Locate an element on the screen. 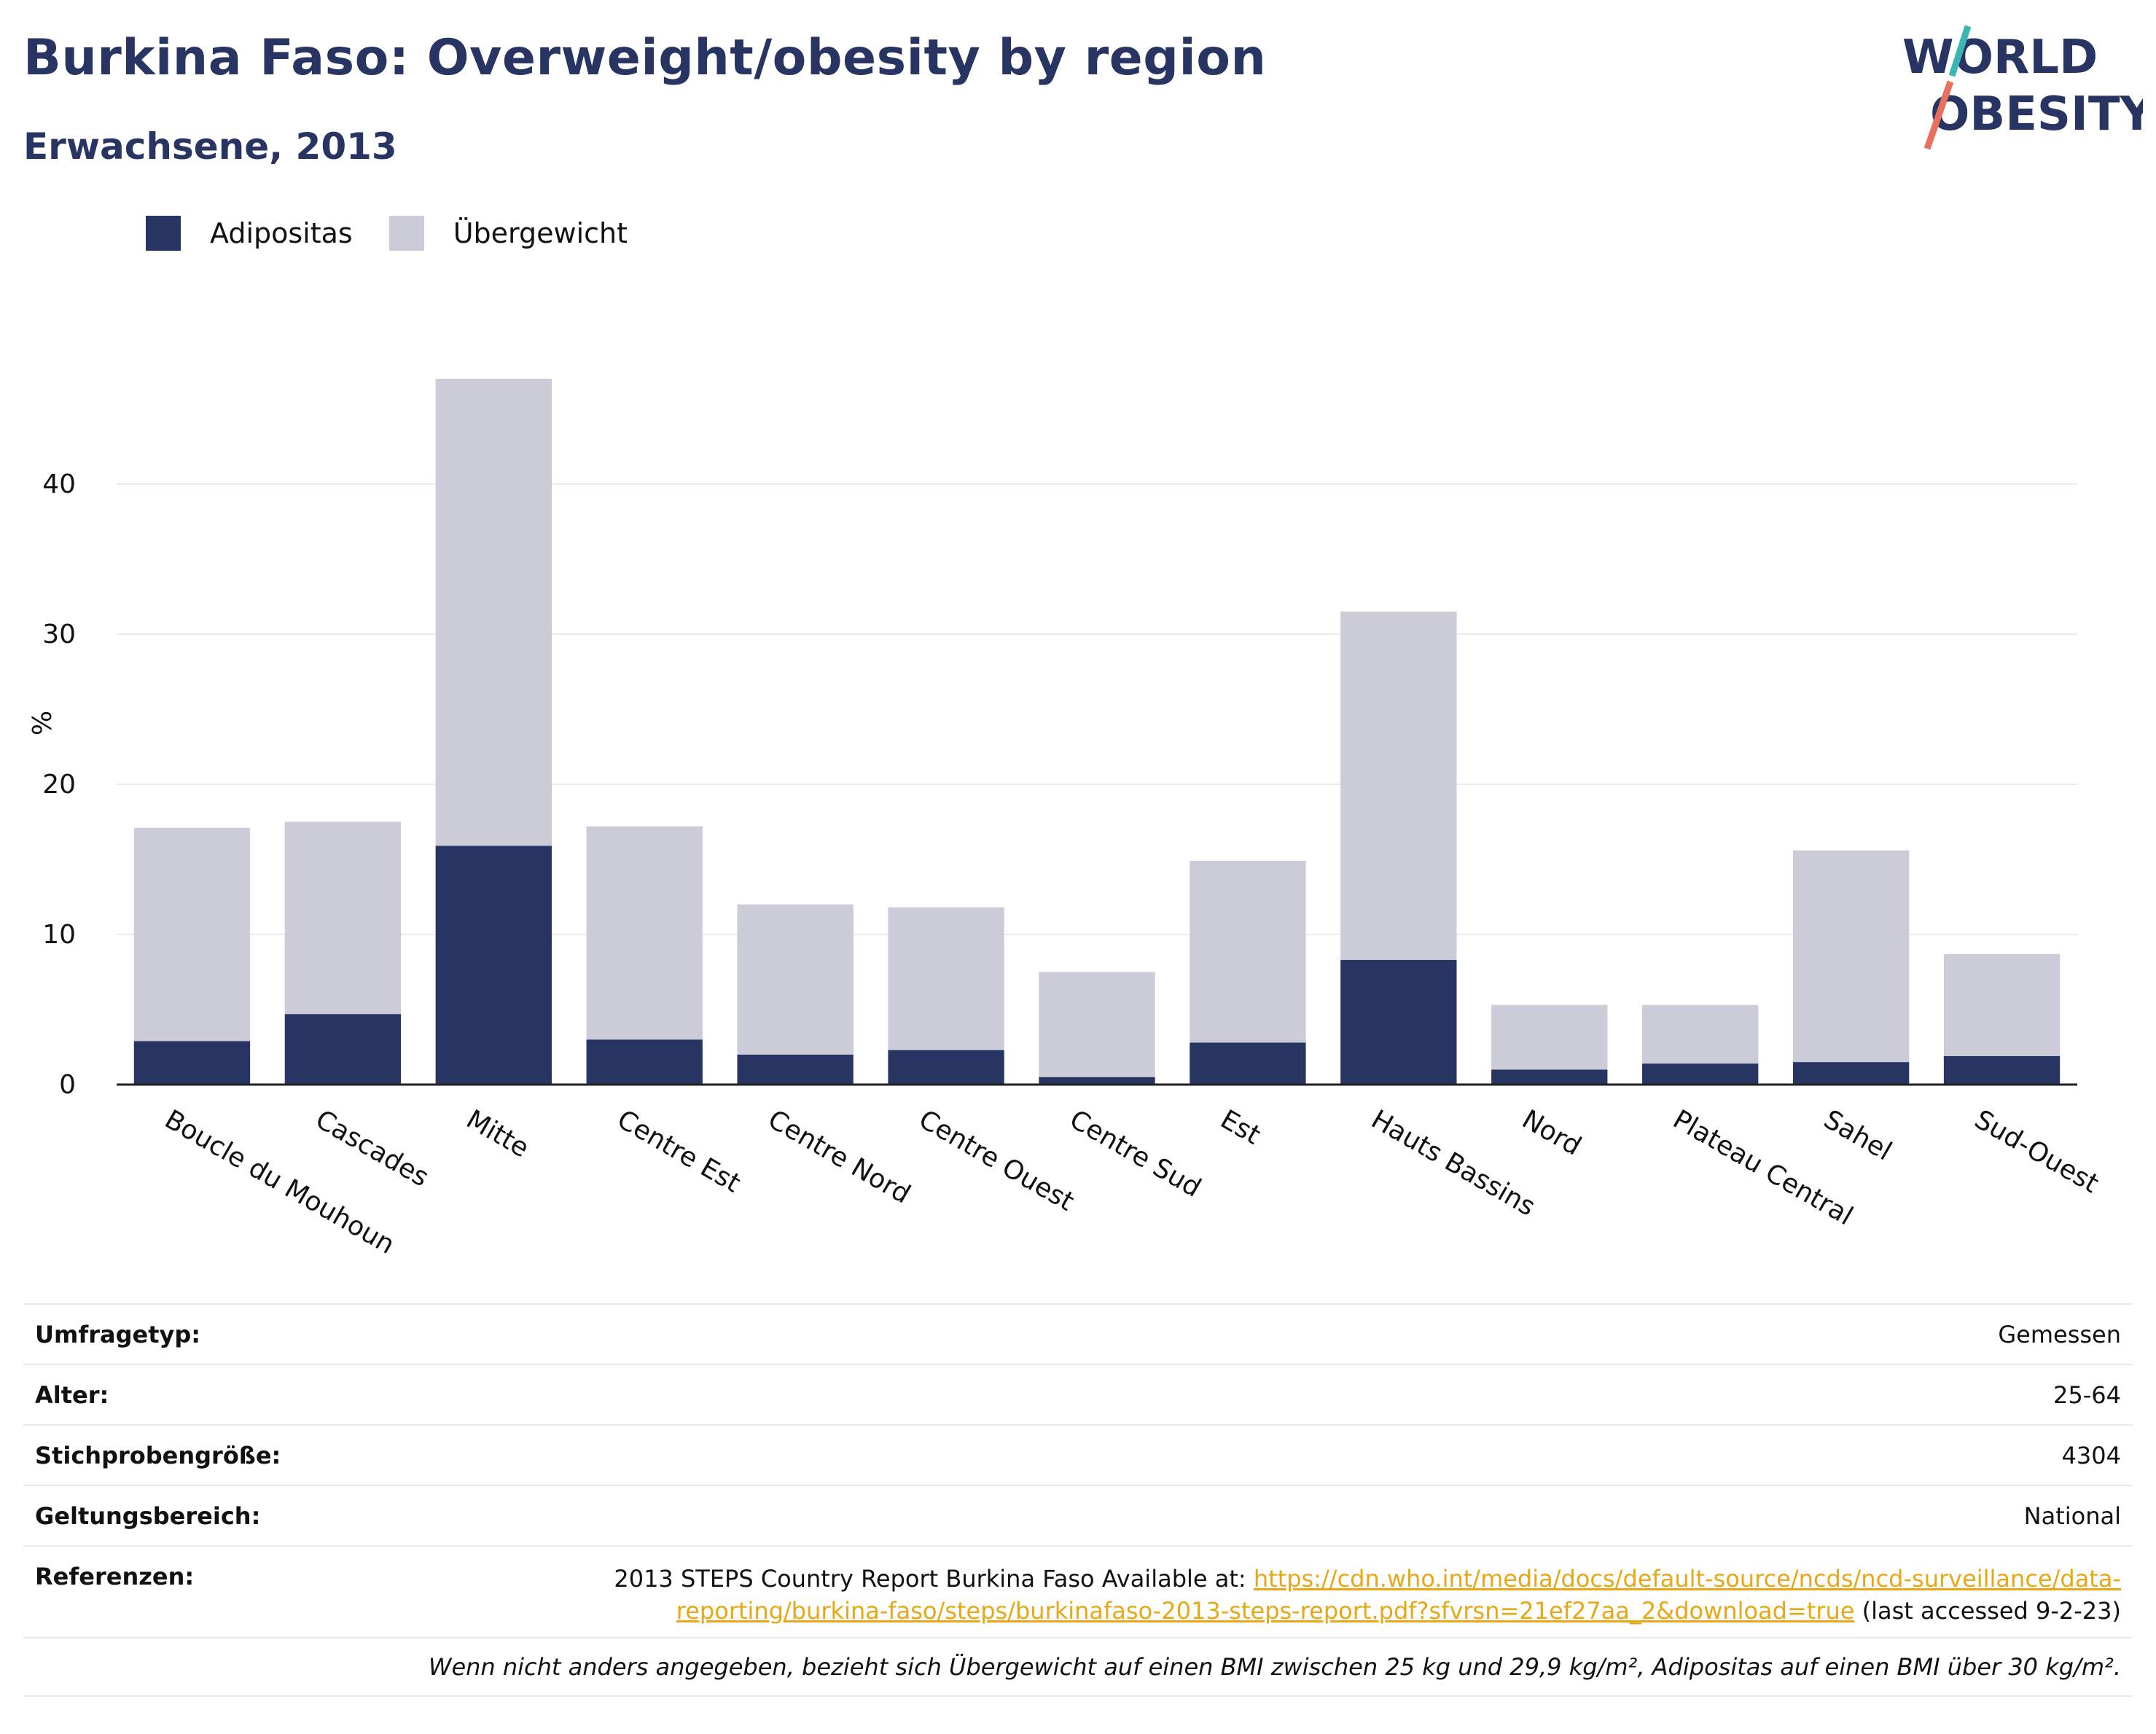  chart-subtitle: Erwachsene, 2013 is located at coordinates (210, 146).